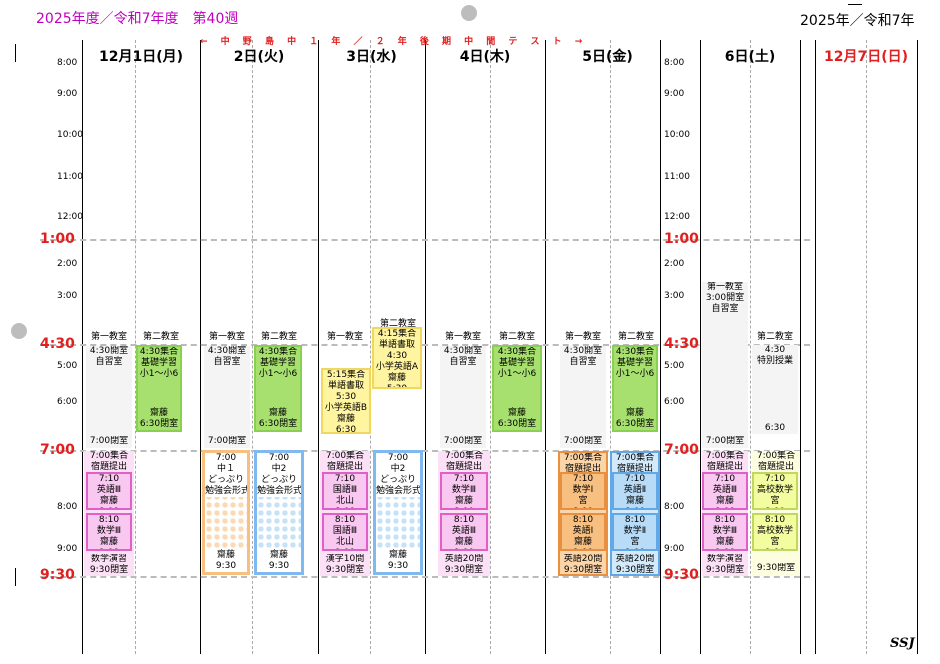 This screenshot has height=664, width=940. Describe the element at coordinates (775, 532) in the screenshot. I see `event-lesson: 8:10 高校数学 宮 9:00` at that location.